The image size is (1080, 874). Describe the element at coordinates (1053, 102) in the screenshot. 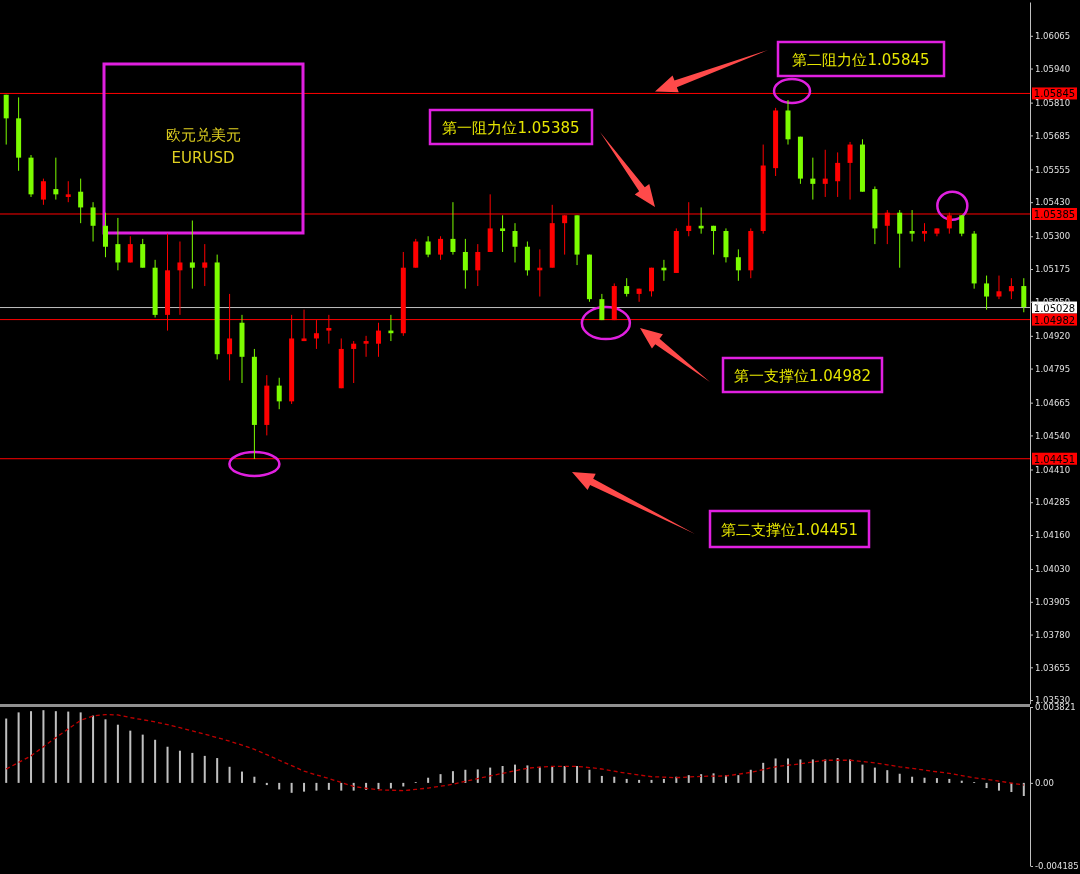

I see `y-tick-label: 1.05810` at that location.